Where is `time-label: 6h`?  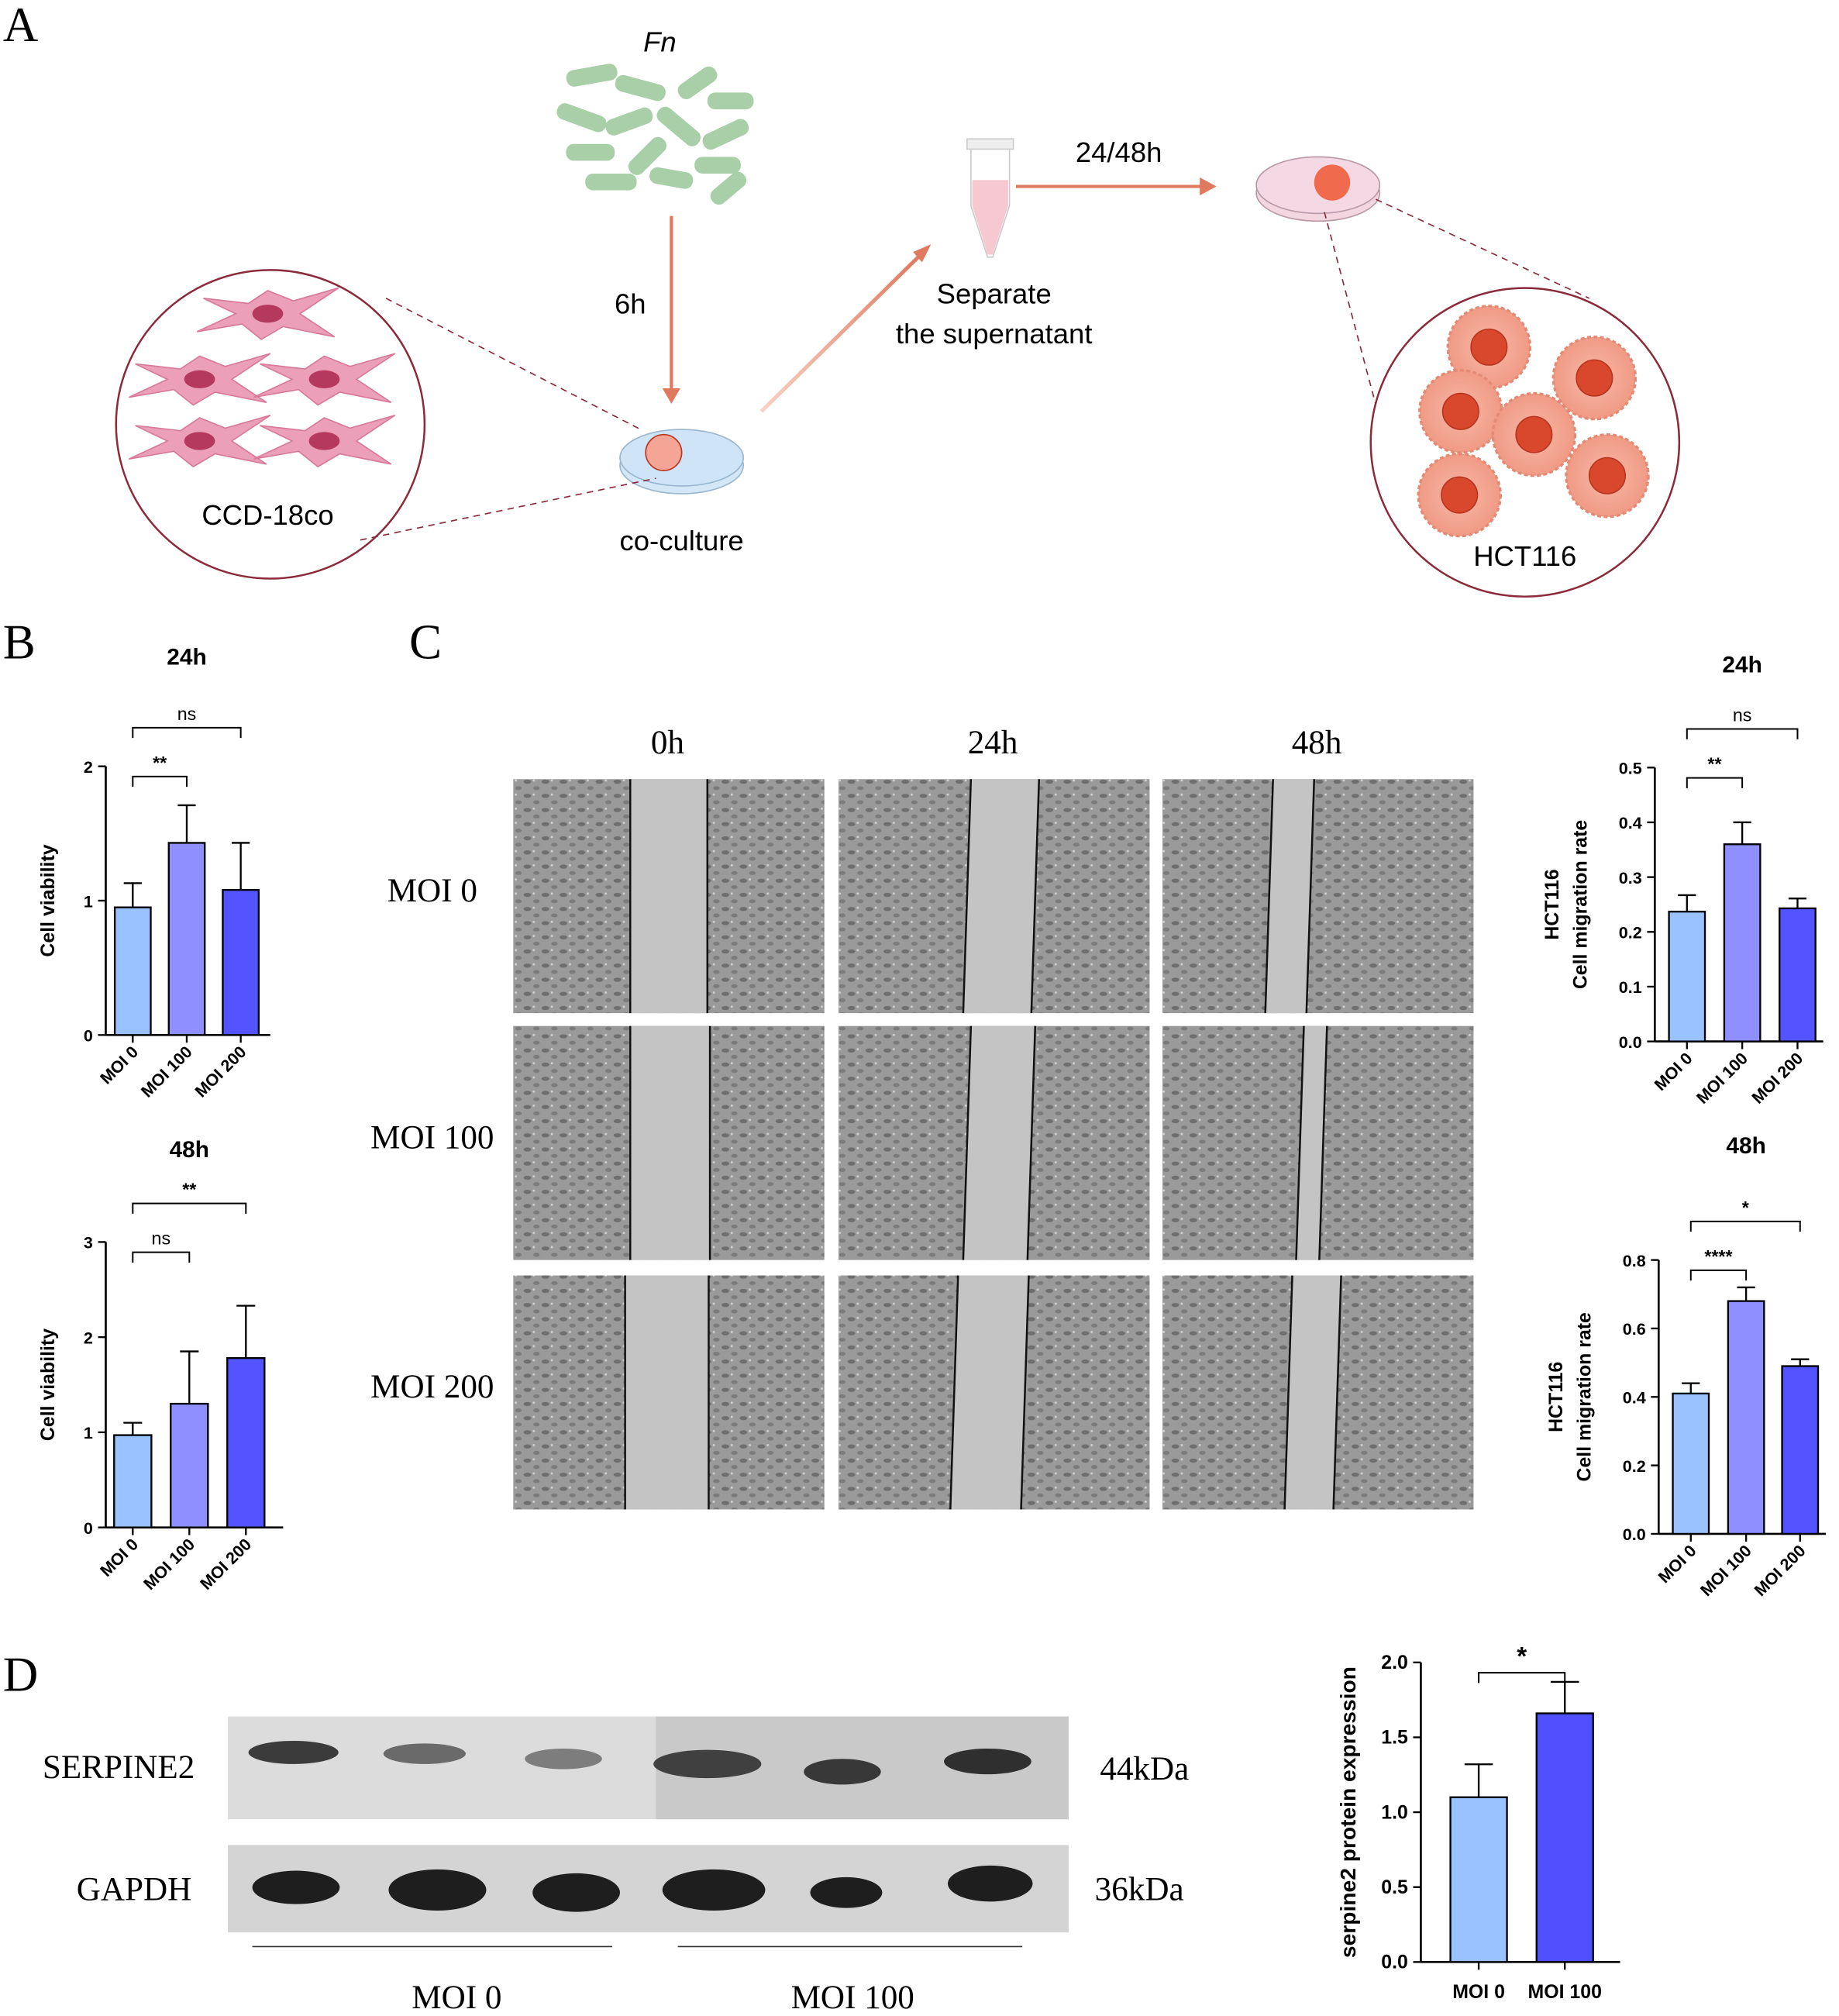 time-label: 6h is located at coordinates (630, 304).